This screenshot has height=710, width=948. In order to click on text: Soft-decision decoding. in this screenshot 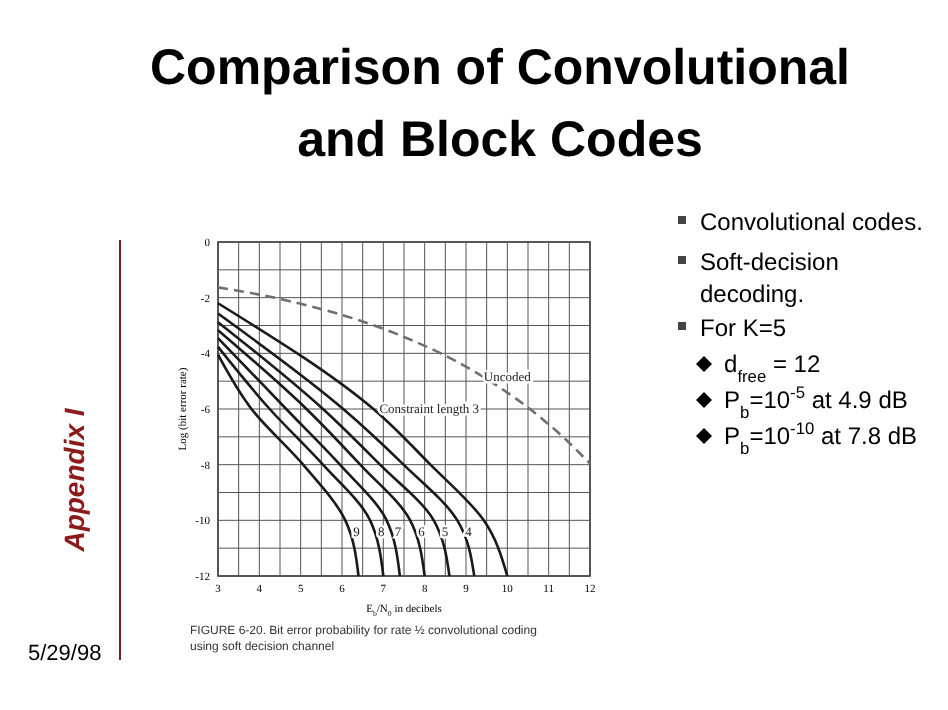, I will do `click(769, 278)`.